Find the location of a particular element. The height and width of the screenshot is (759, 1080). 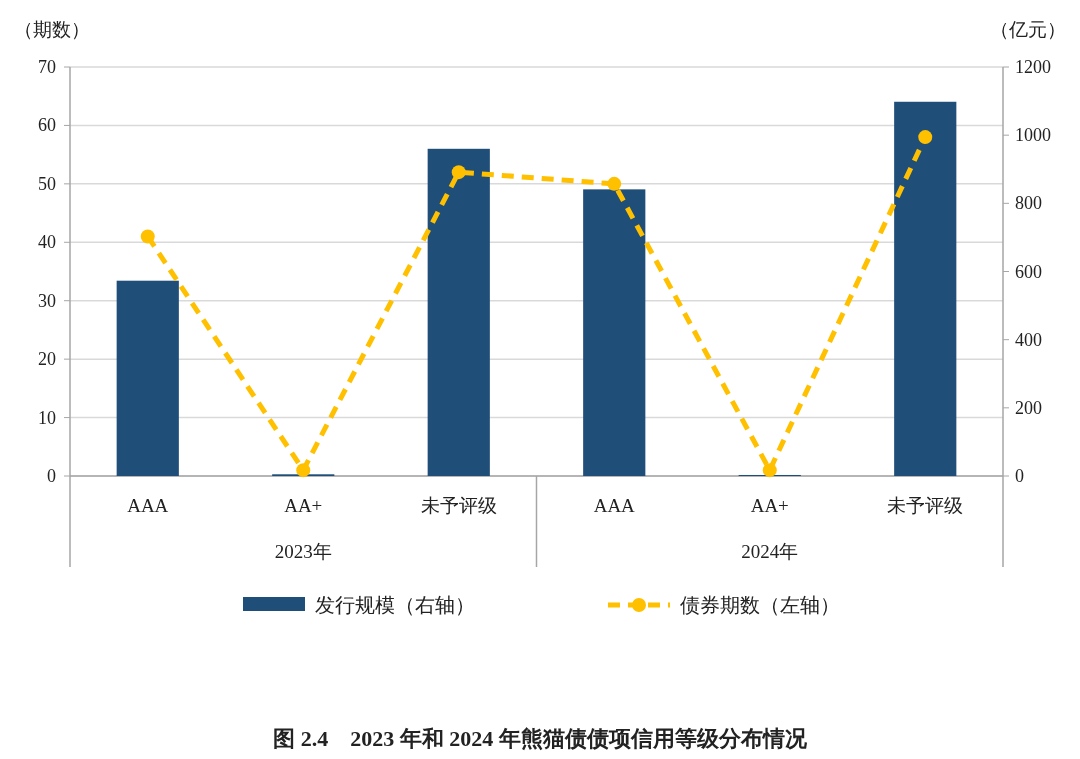

y-axis-title: （期数） is located at coordinates (52, 29).